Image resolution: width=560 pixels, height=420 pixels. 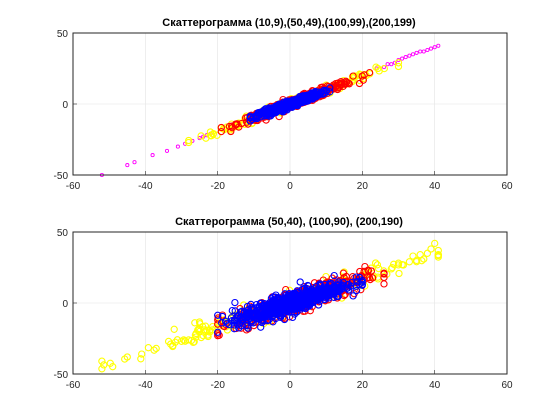 What do you see at coordinates (290, 385) in the screenshot?
I see `x-tick-label: 0` at bounding box center [290, 385].